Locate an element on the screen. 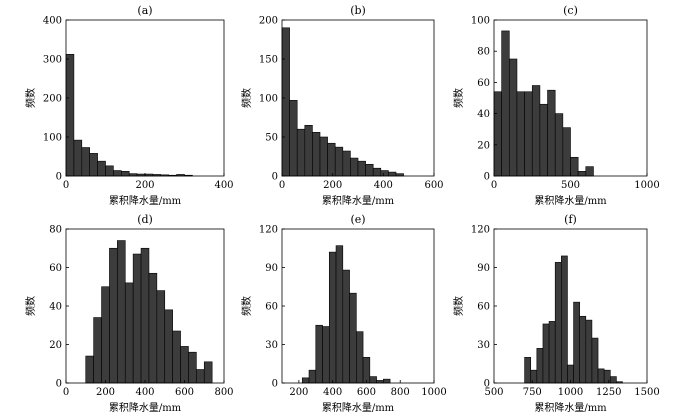  panel-5: 0 30 60 90 120 200 400 600 800 1000 (e) 累积降水量/mm 频数 is located at coordinates (343, 313).